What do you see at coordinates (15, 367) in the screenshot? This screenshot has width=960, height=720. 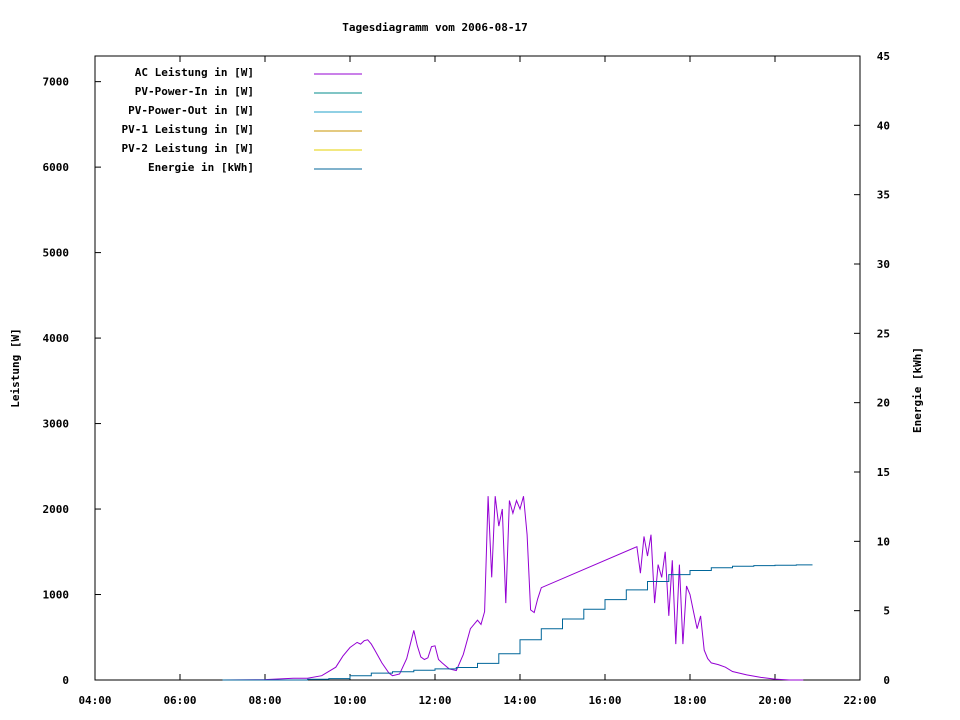 I see `y-axis-label: Leistung [W]` at bounding box center [15, 367].